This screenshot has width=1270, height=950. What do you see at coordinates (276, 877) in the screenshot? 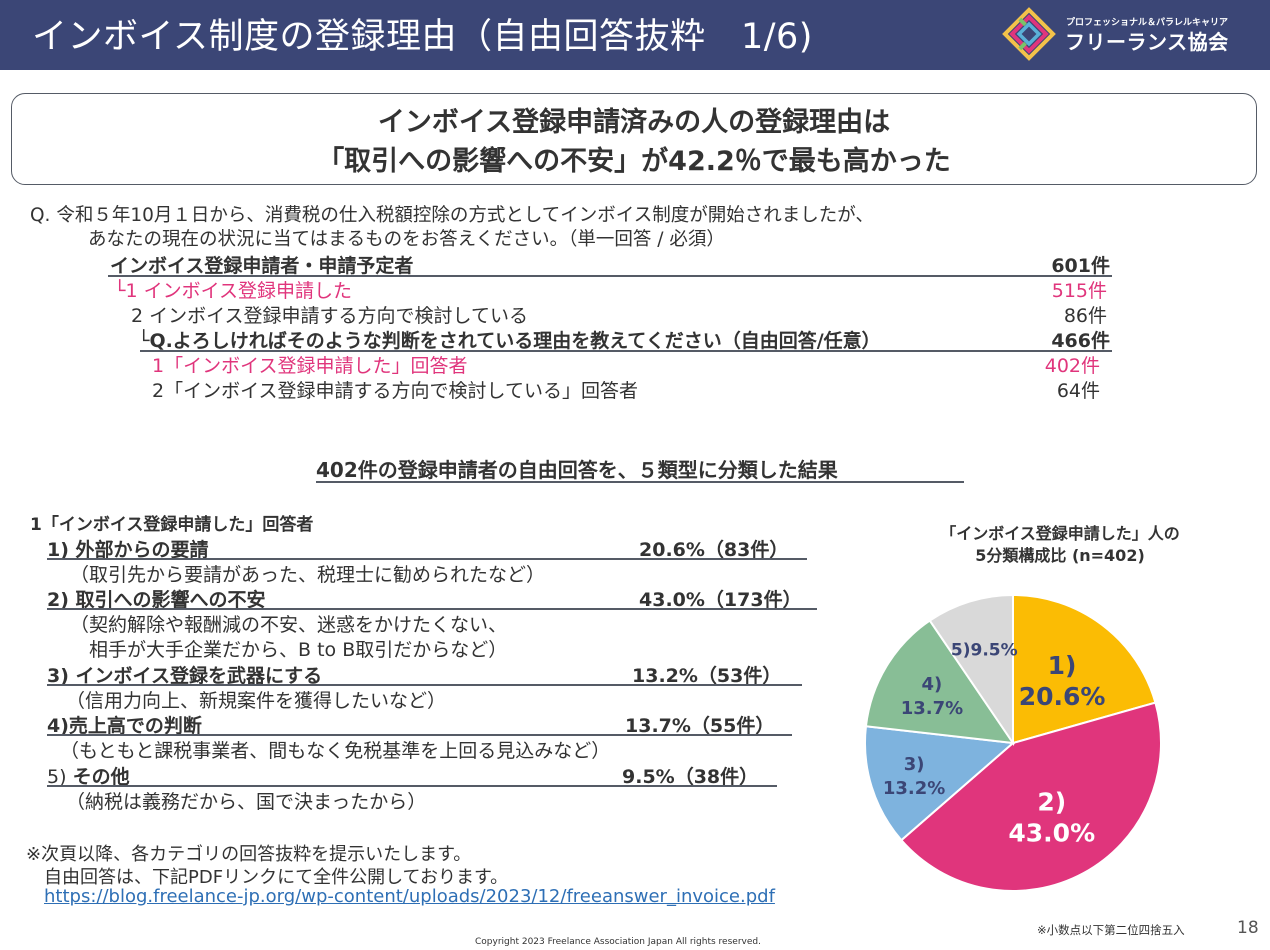
I see `note-line-2: 自由回答は、下記PDFリンクにて全件公開しております。` at bounding box center [276, 877].